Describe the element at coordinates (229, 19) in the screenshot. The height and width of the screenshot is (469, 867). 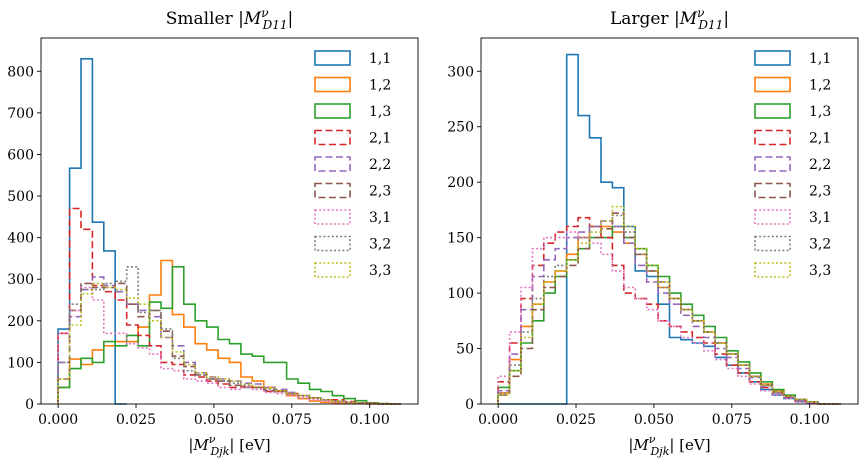
I see `chart-title: Smaller |Mν D11|` at that location.